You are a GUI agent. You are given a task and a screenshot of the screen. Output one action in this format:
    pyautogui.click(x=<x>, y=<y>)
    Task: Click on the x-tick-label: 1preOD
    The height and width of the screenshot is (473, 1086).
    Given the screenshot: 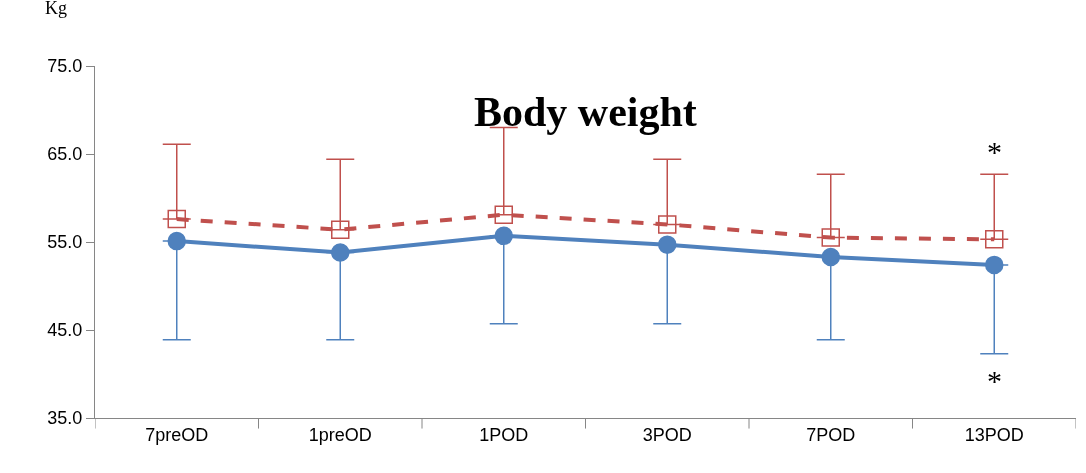 What is the action you would take?
    pyautogui.click(x=340, y=434)
    